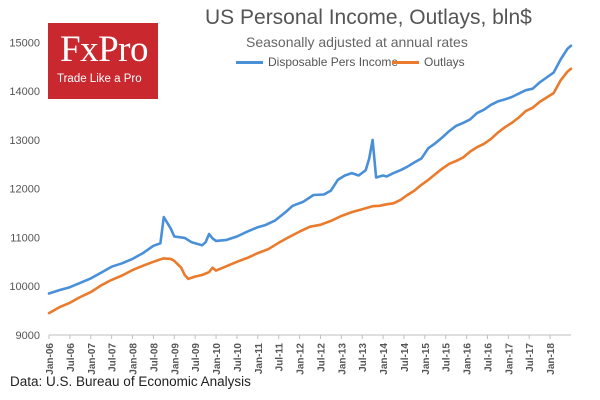 The width and height of the screenshot is (600, 400). I want to click on x-tick-label: Jan-09, so click(175, 359).